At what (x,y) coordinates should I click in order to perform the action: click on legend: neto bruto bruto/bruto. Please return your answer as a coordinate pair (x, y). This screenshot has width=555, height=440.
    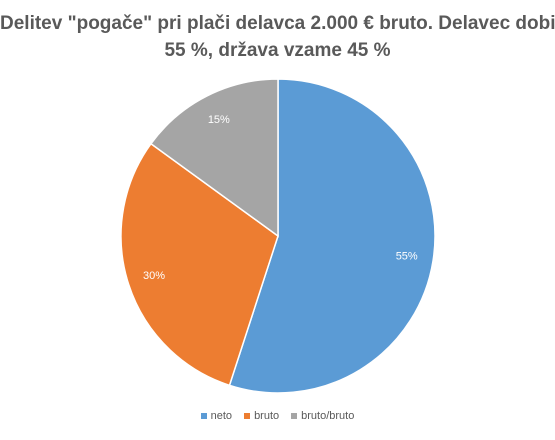
    Looking at the image, I should click on (277, 416).